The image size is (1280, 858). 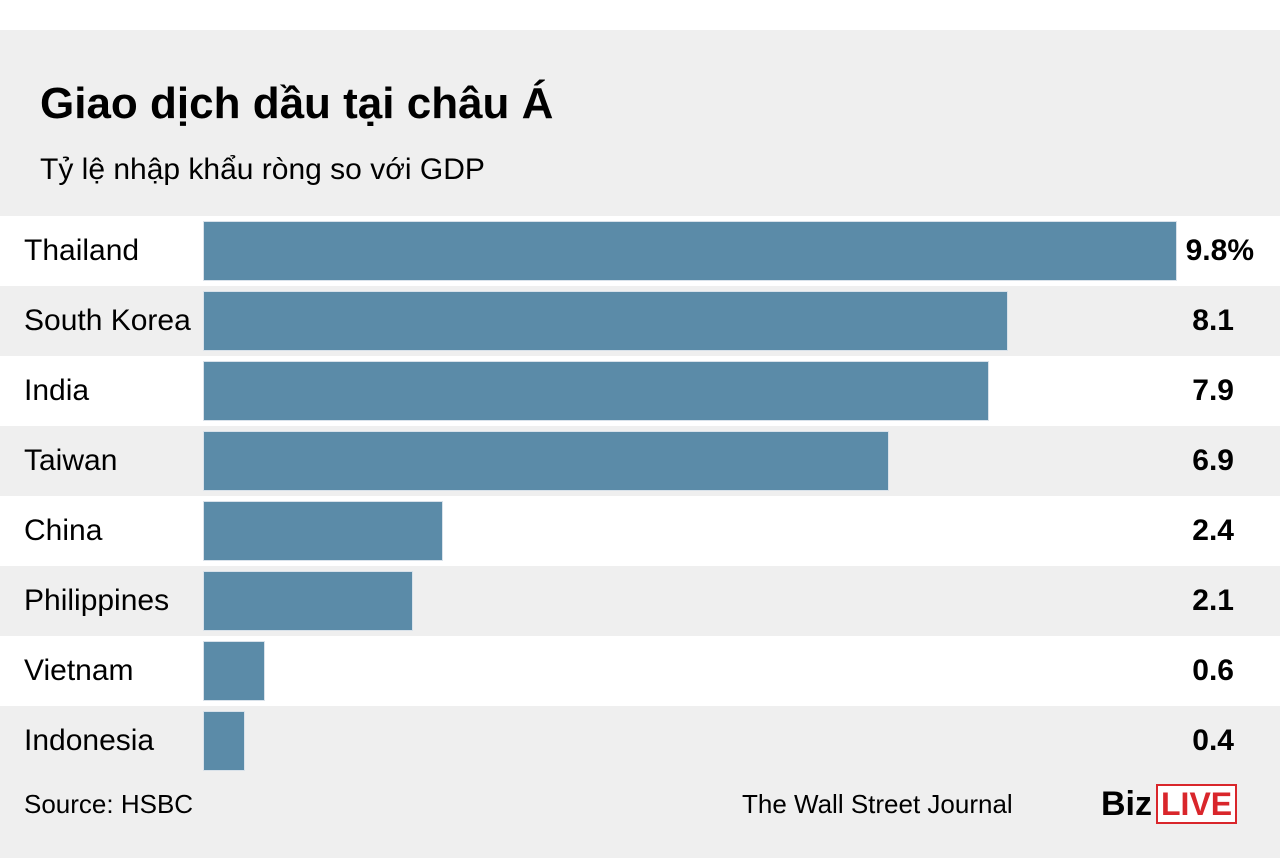 What do you see at coordinates (107, 320) in the screenshot?
I see `category-label: South Korea` at bounding box center [107, 320].